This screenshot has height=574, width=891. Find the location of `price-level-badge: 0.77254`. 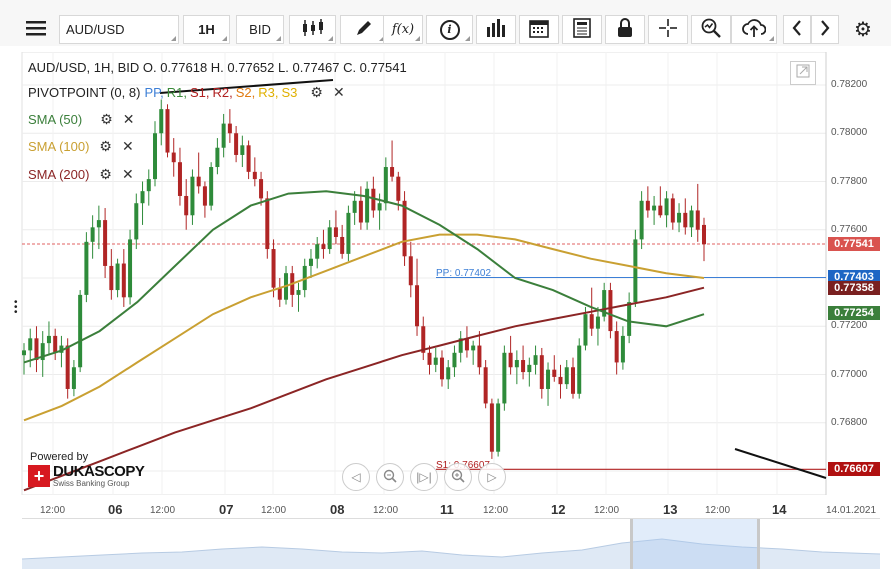

price-level-badge: 0.77254 is located at coordinates (854, 313).